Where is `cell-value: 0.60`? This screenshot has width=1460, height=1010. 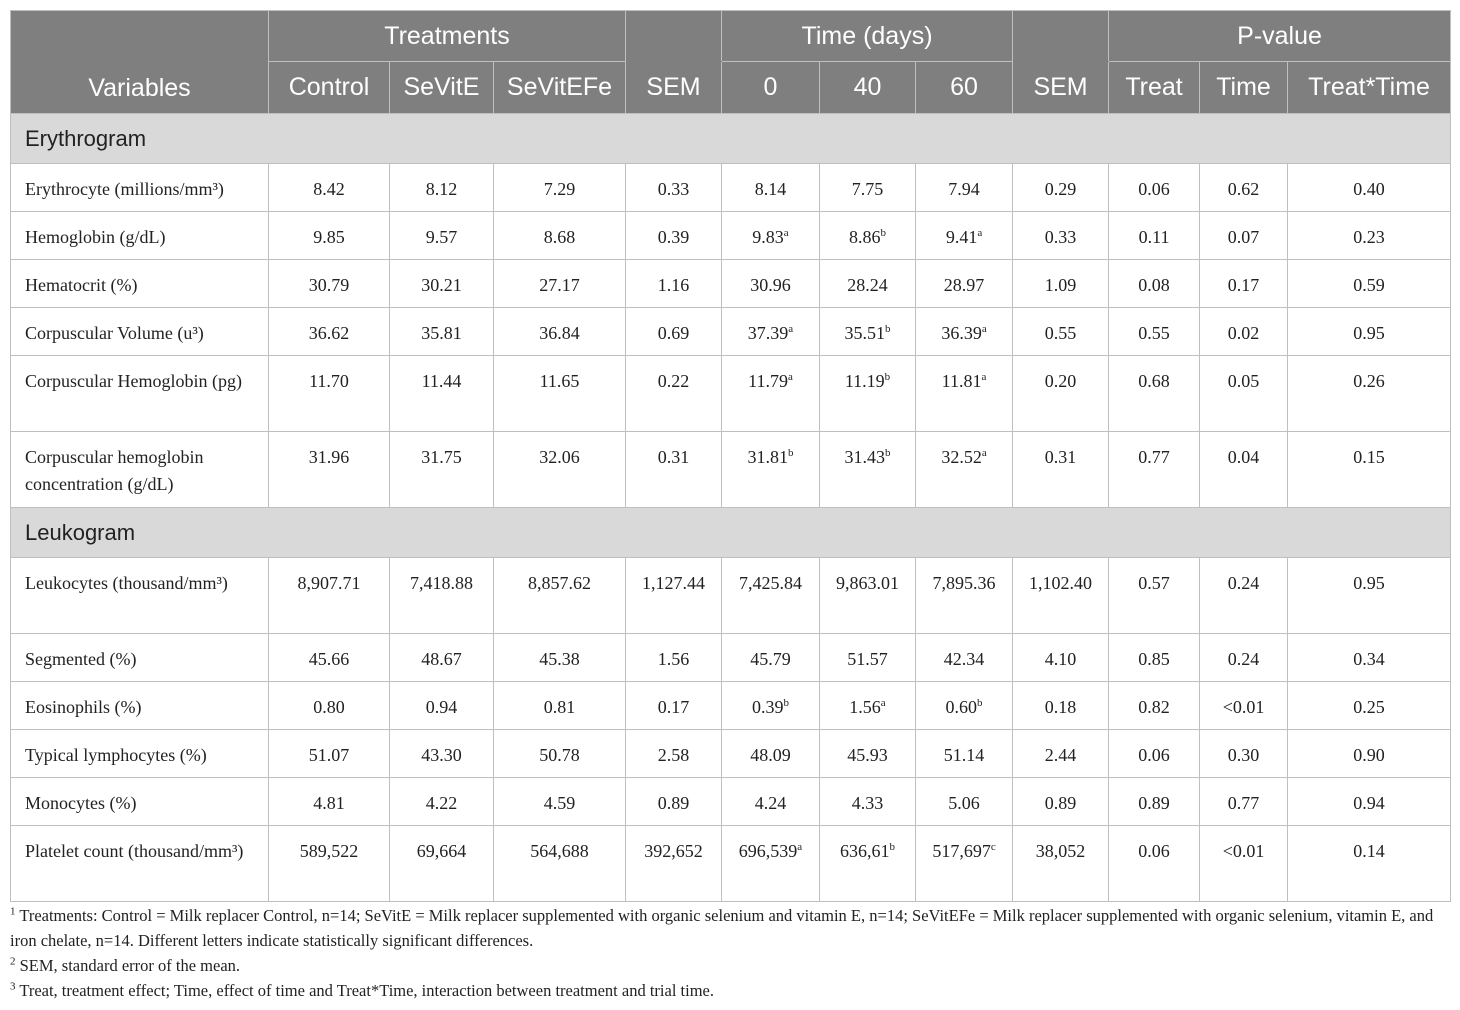 cell-value: 0.60 is located at coordinates (961, 707).